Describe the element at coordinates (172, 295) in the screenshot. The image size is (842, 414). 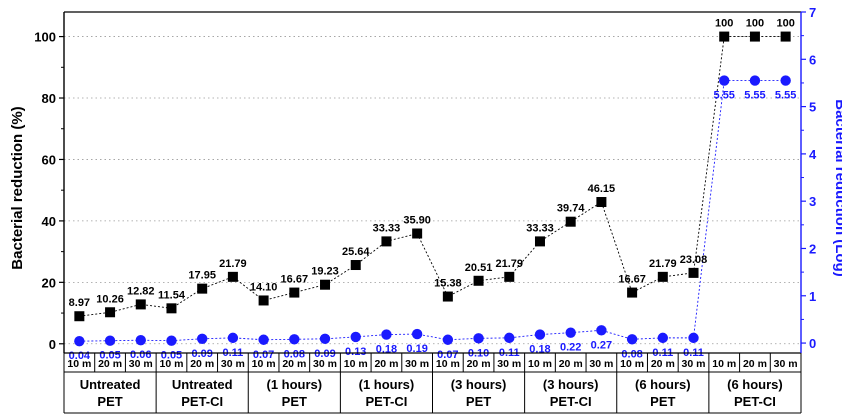
I see `data-label: 11.54` at that location.